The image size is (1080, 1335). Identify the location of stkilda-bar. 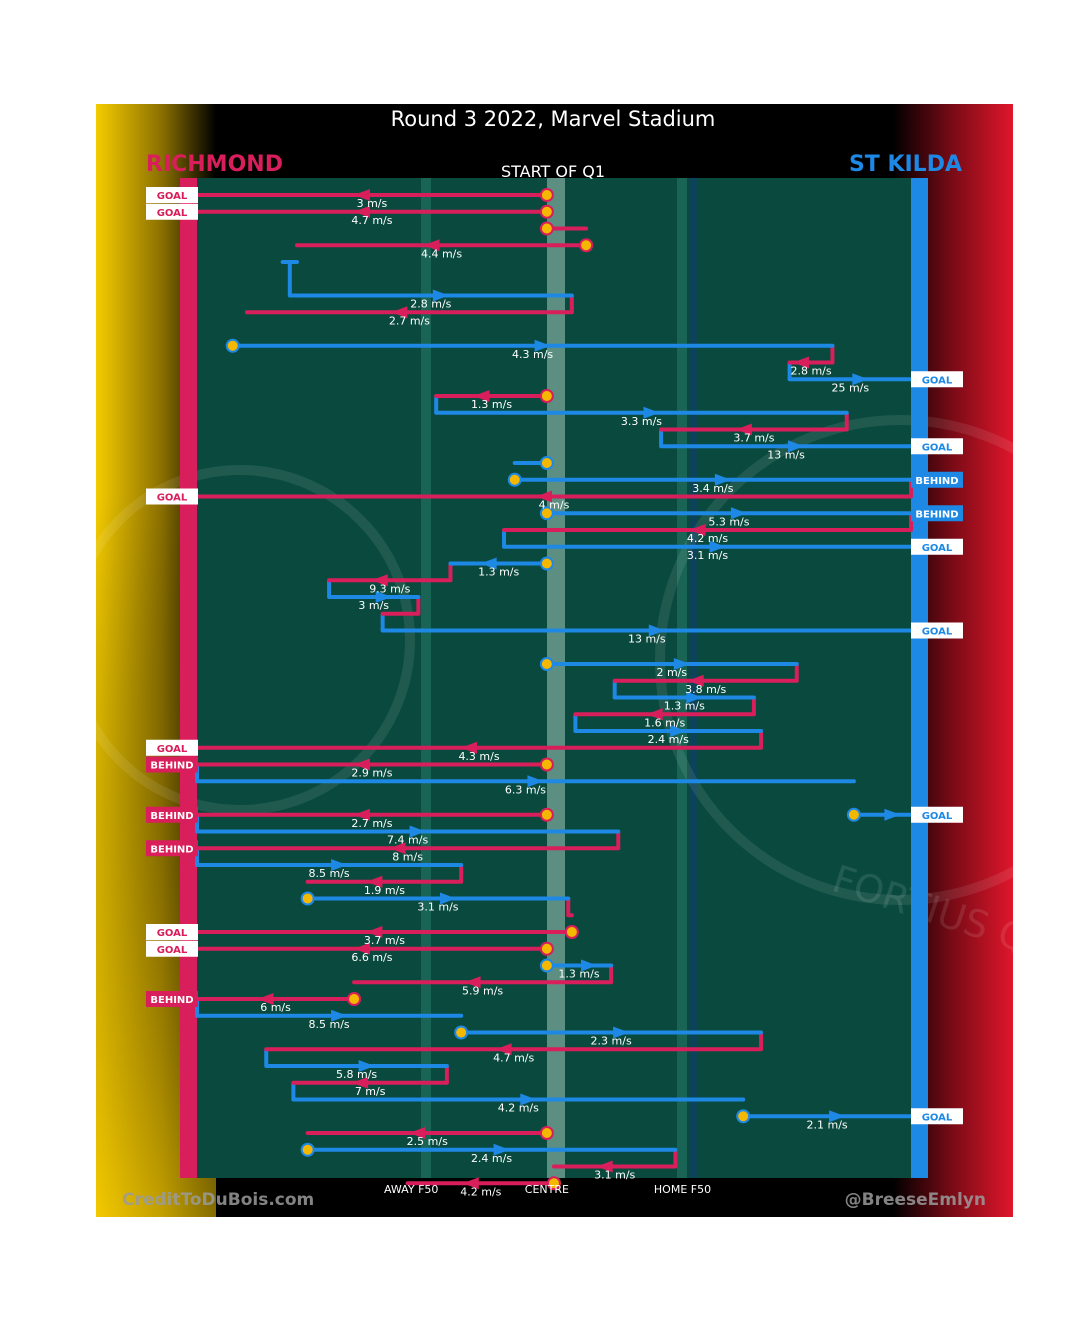
(919, 678).